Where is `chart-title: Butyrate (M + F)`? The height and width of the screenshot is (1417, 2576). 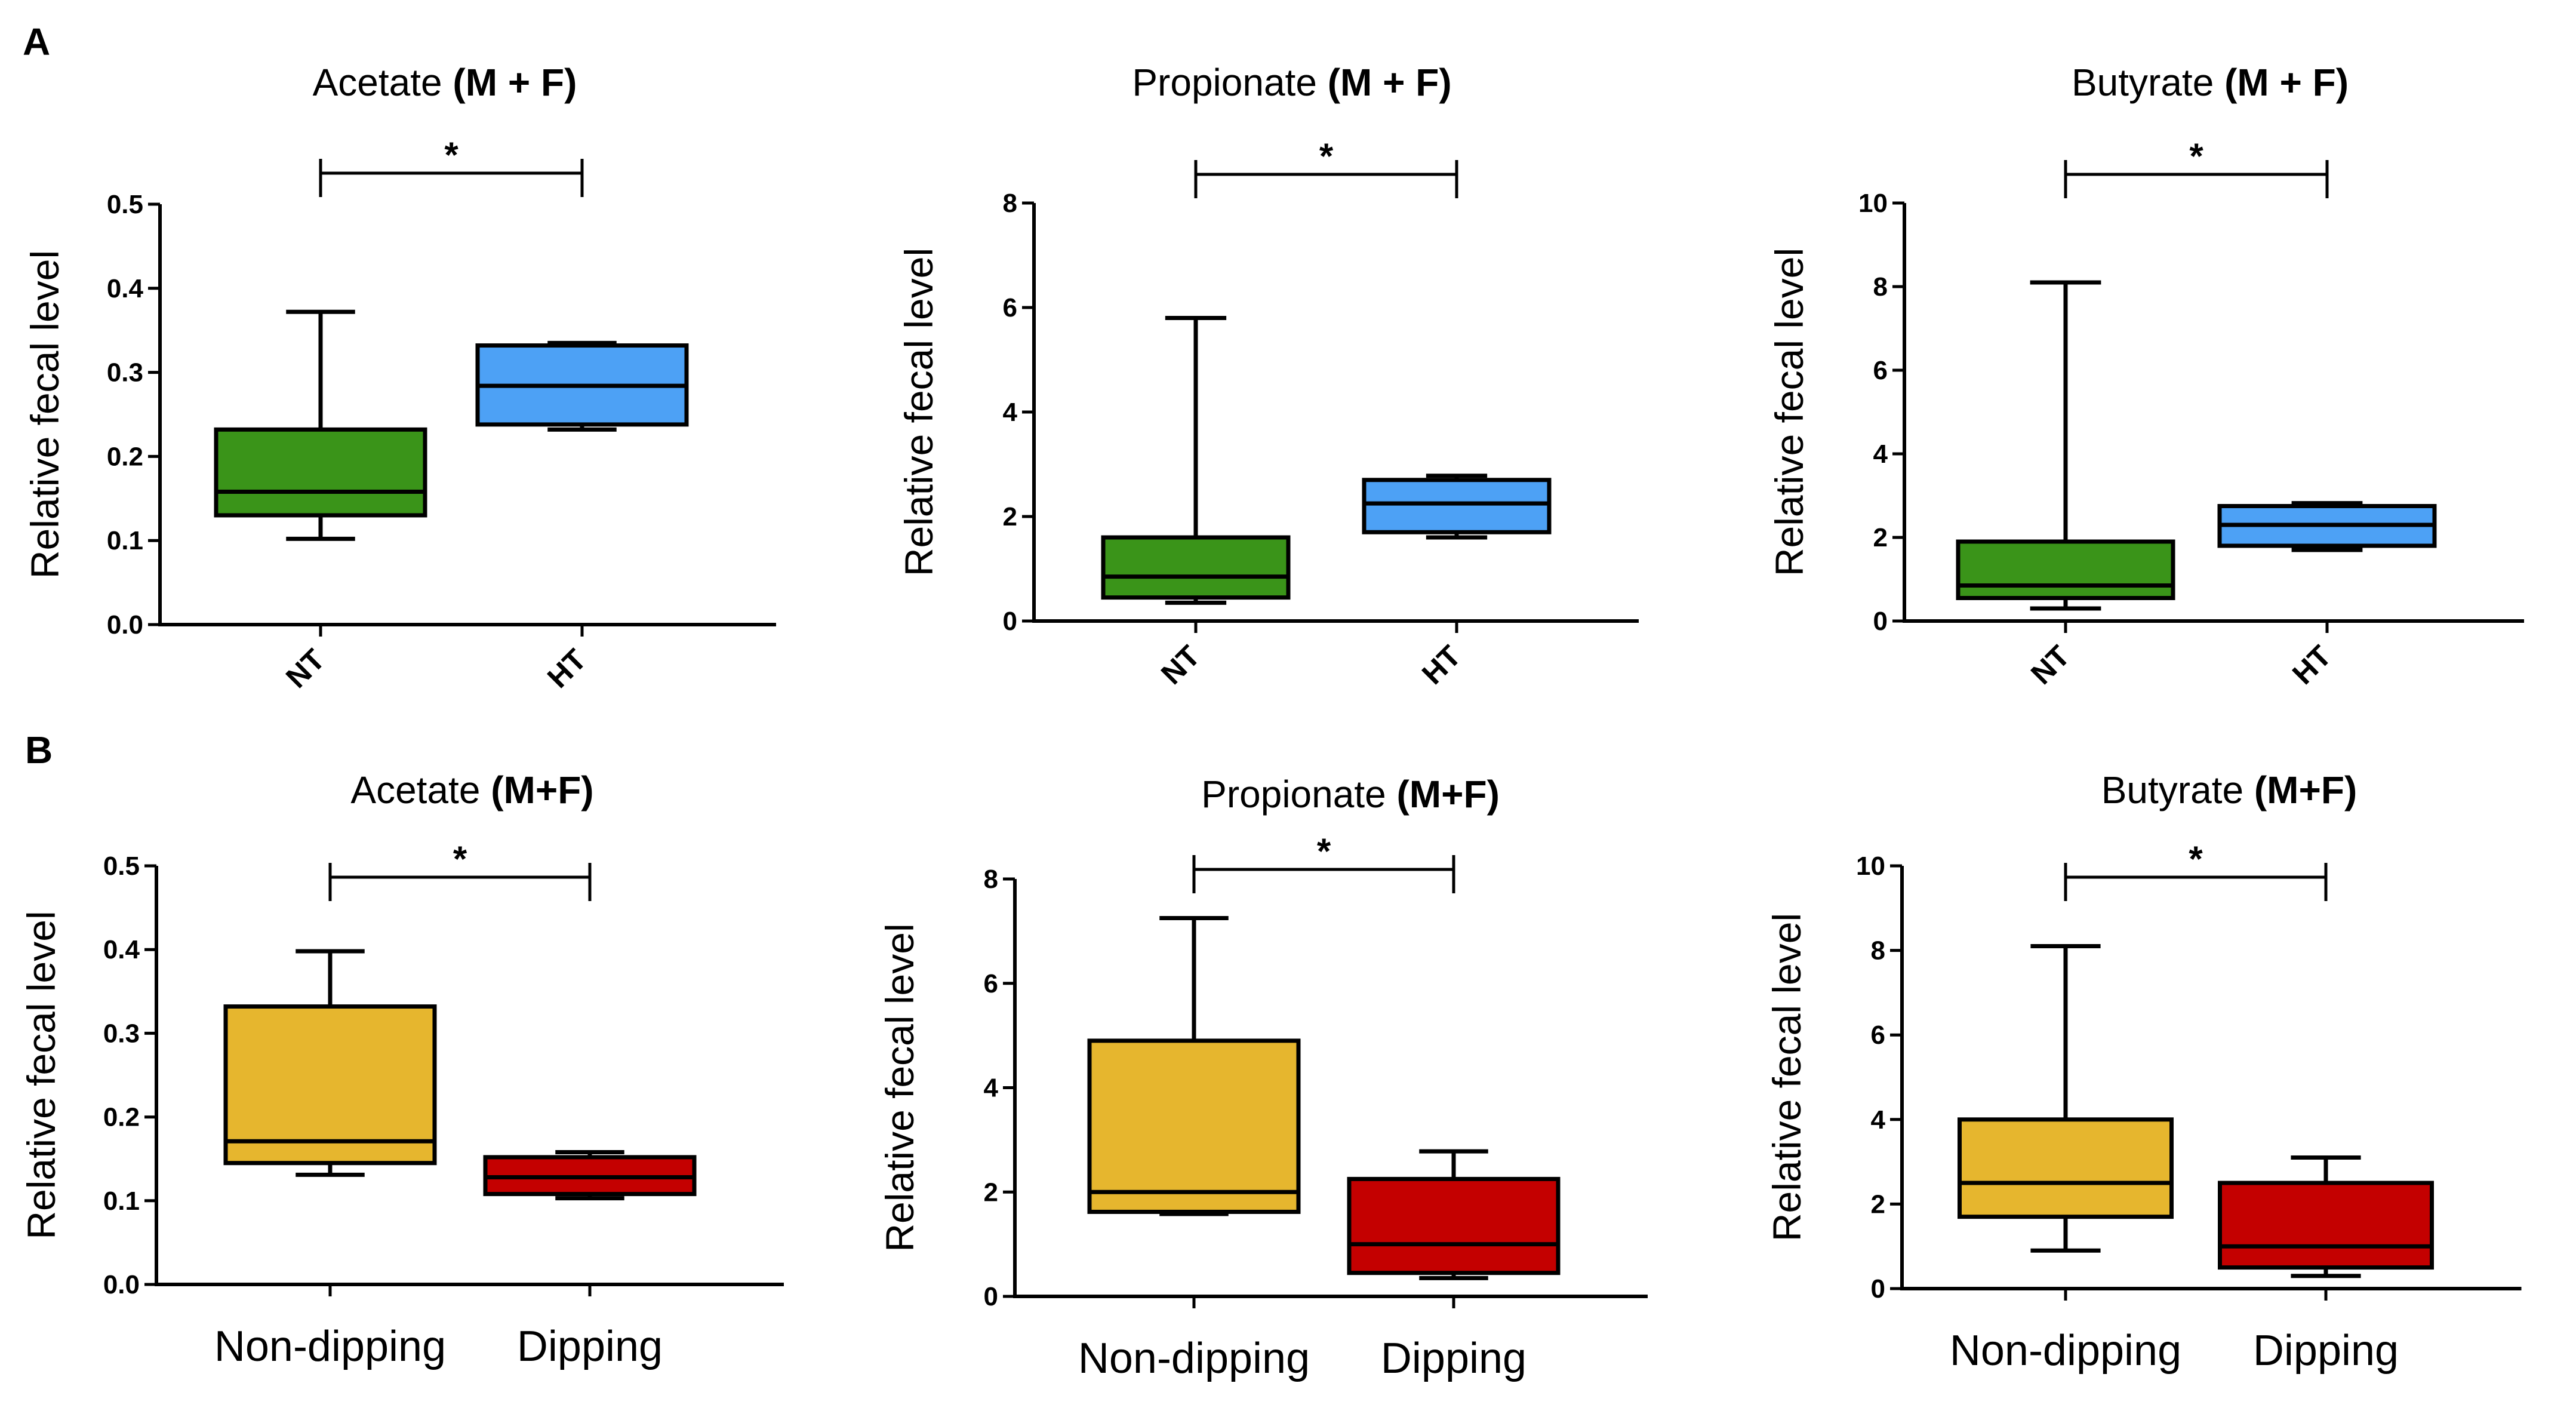 chart-title: Butyrate (M + F) is located at coordinates (2210, 82).